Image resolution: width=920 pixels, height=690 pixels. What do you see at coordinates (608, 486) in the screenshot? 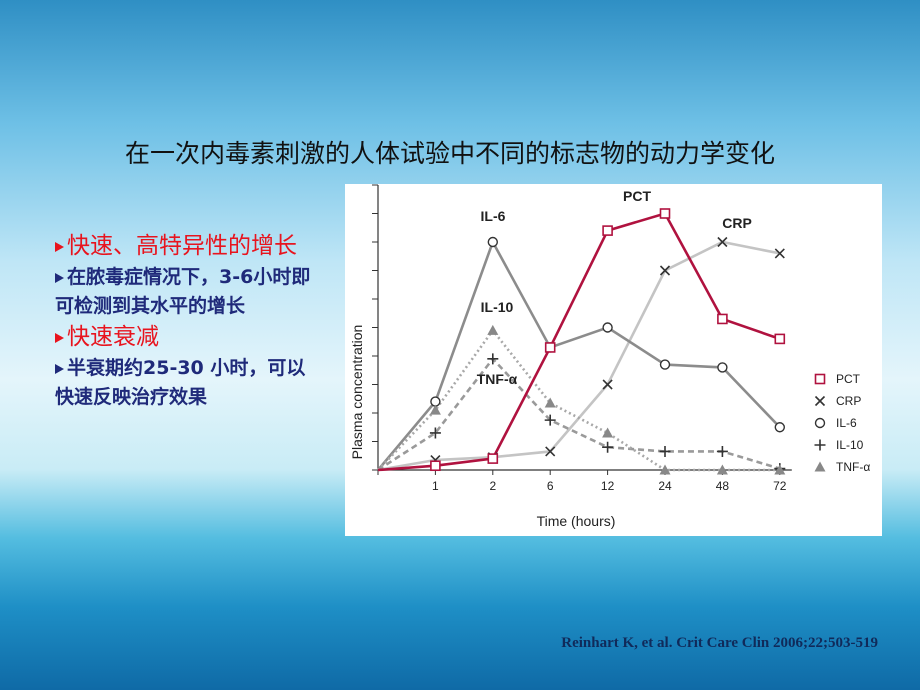
I see `x-tick-label: 12` at bounding box center [608, 486].